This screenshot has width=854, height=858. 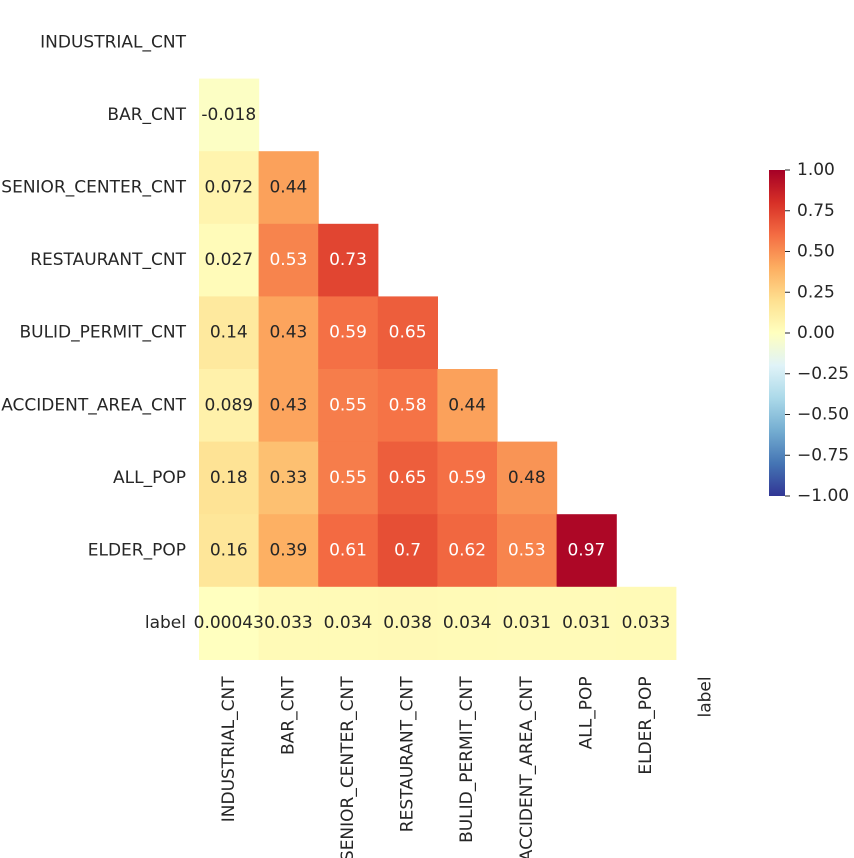 I want to click on cell-value-label: 0.43, so click(x=288, y=333).